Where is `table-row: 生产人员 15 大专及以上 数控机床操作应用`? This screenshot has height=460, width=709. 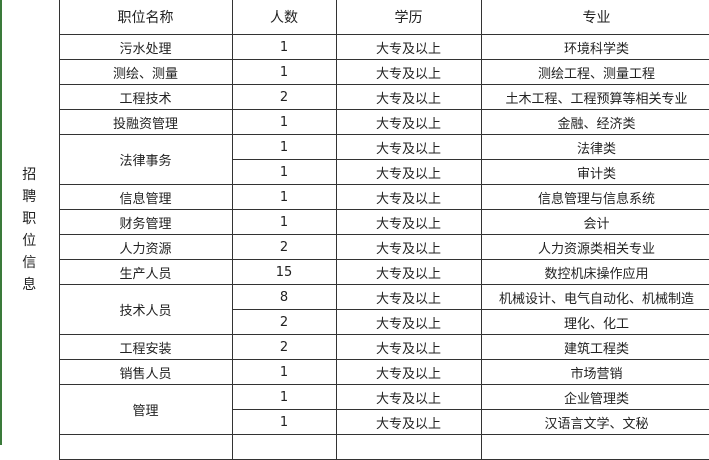
table-row: 生产人员 15 大专及以上 数控机床操作应用 is located at coordinates (354, 272).